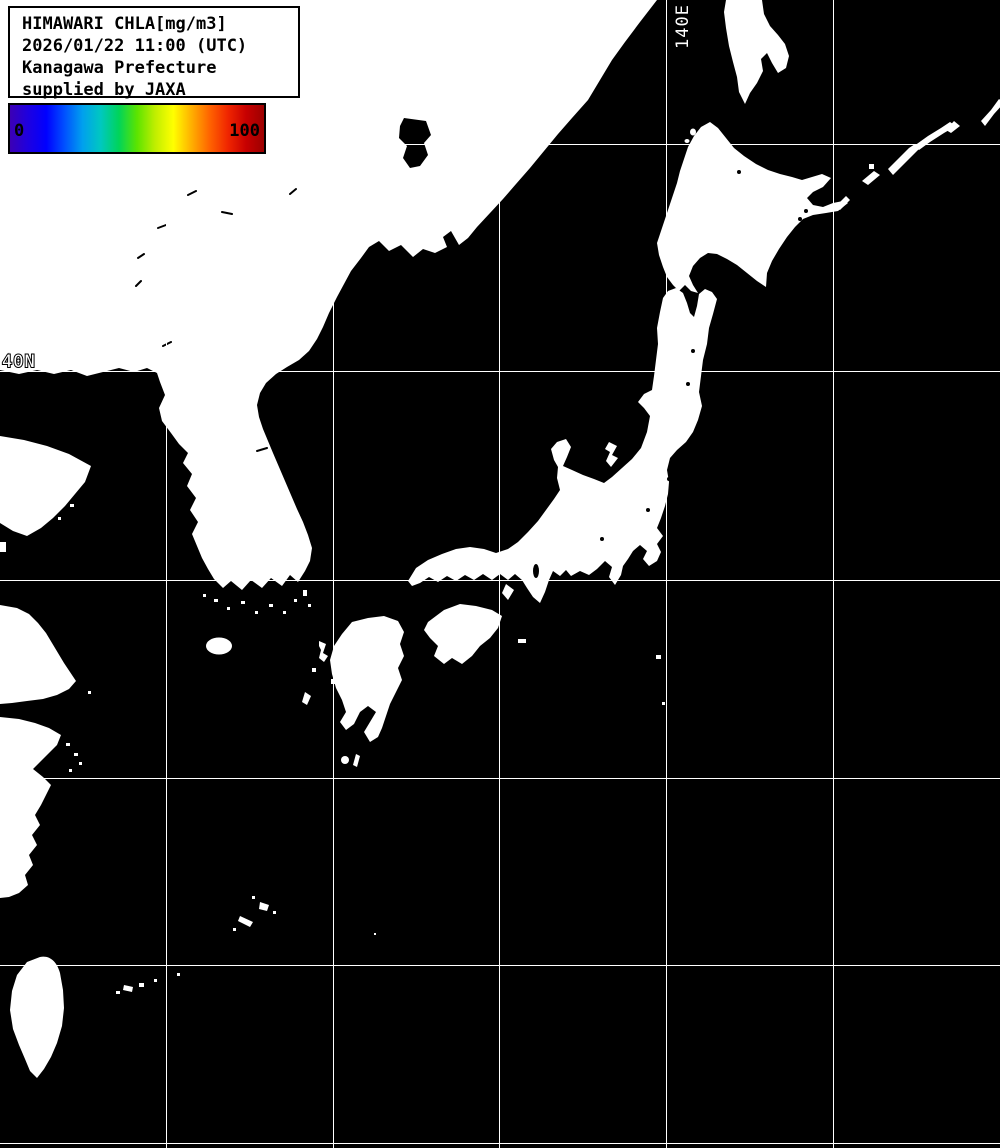  Describe the element at coordinates (508, 592) in the screenshot. I see `landmass-awaji` at that location.